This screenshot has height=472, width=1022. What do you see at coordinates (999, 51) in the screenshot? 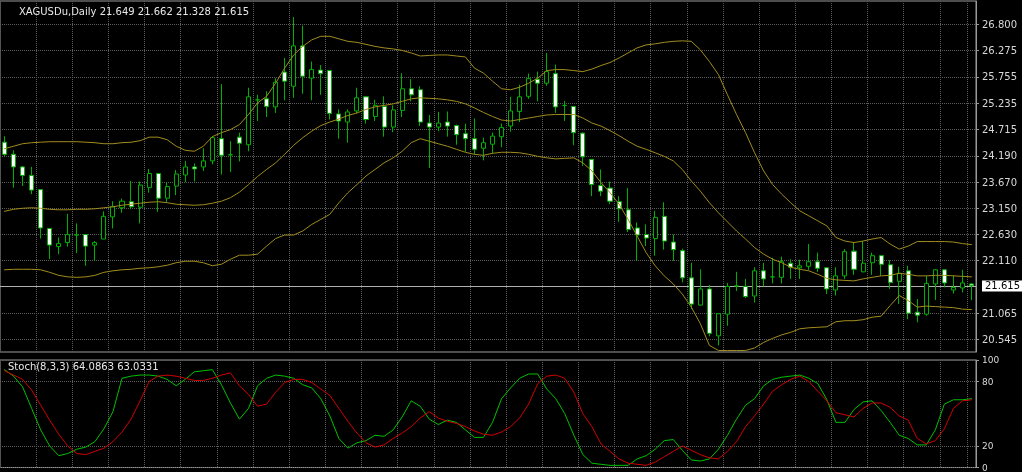
I see `y-tick-label: 26.275` at bounding box center [999, 51].